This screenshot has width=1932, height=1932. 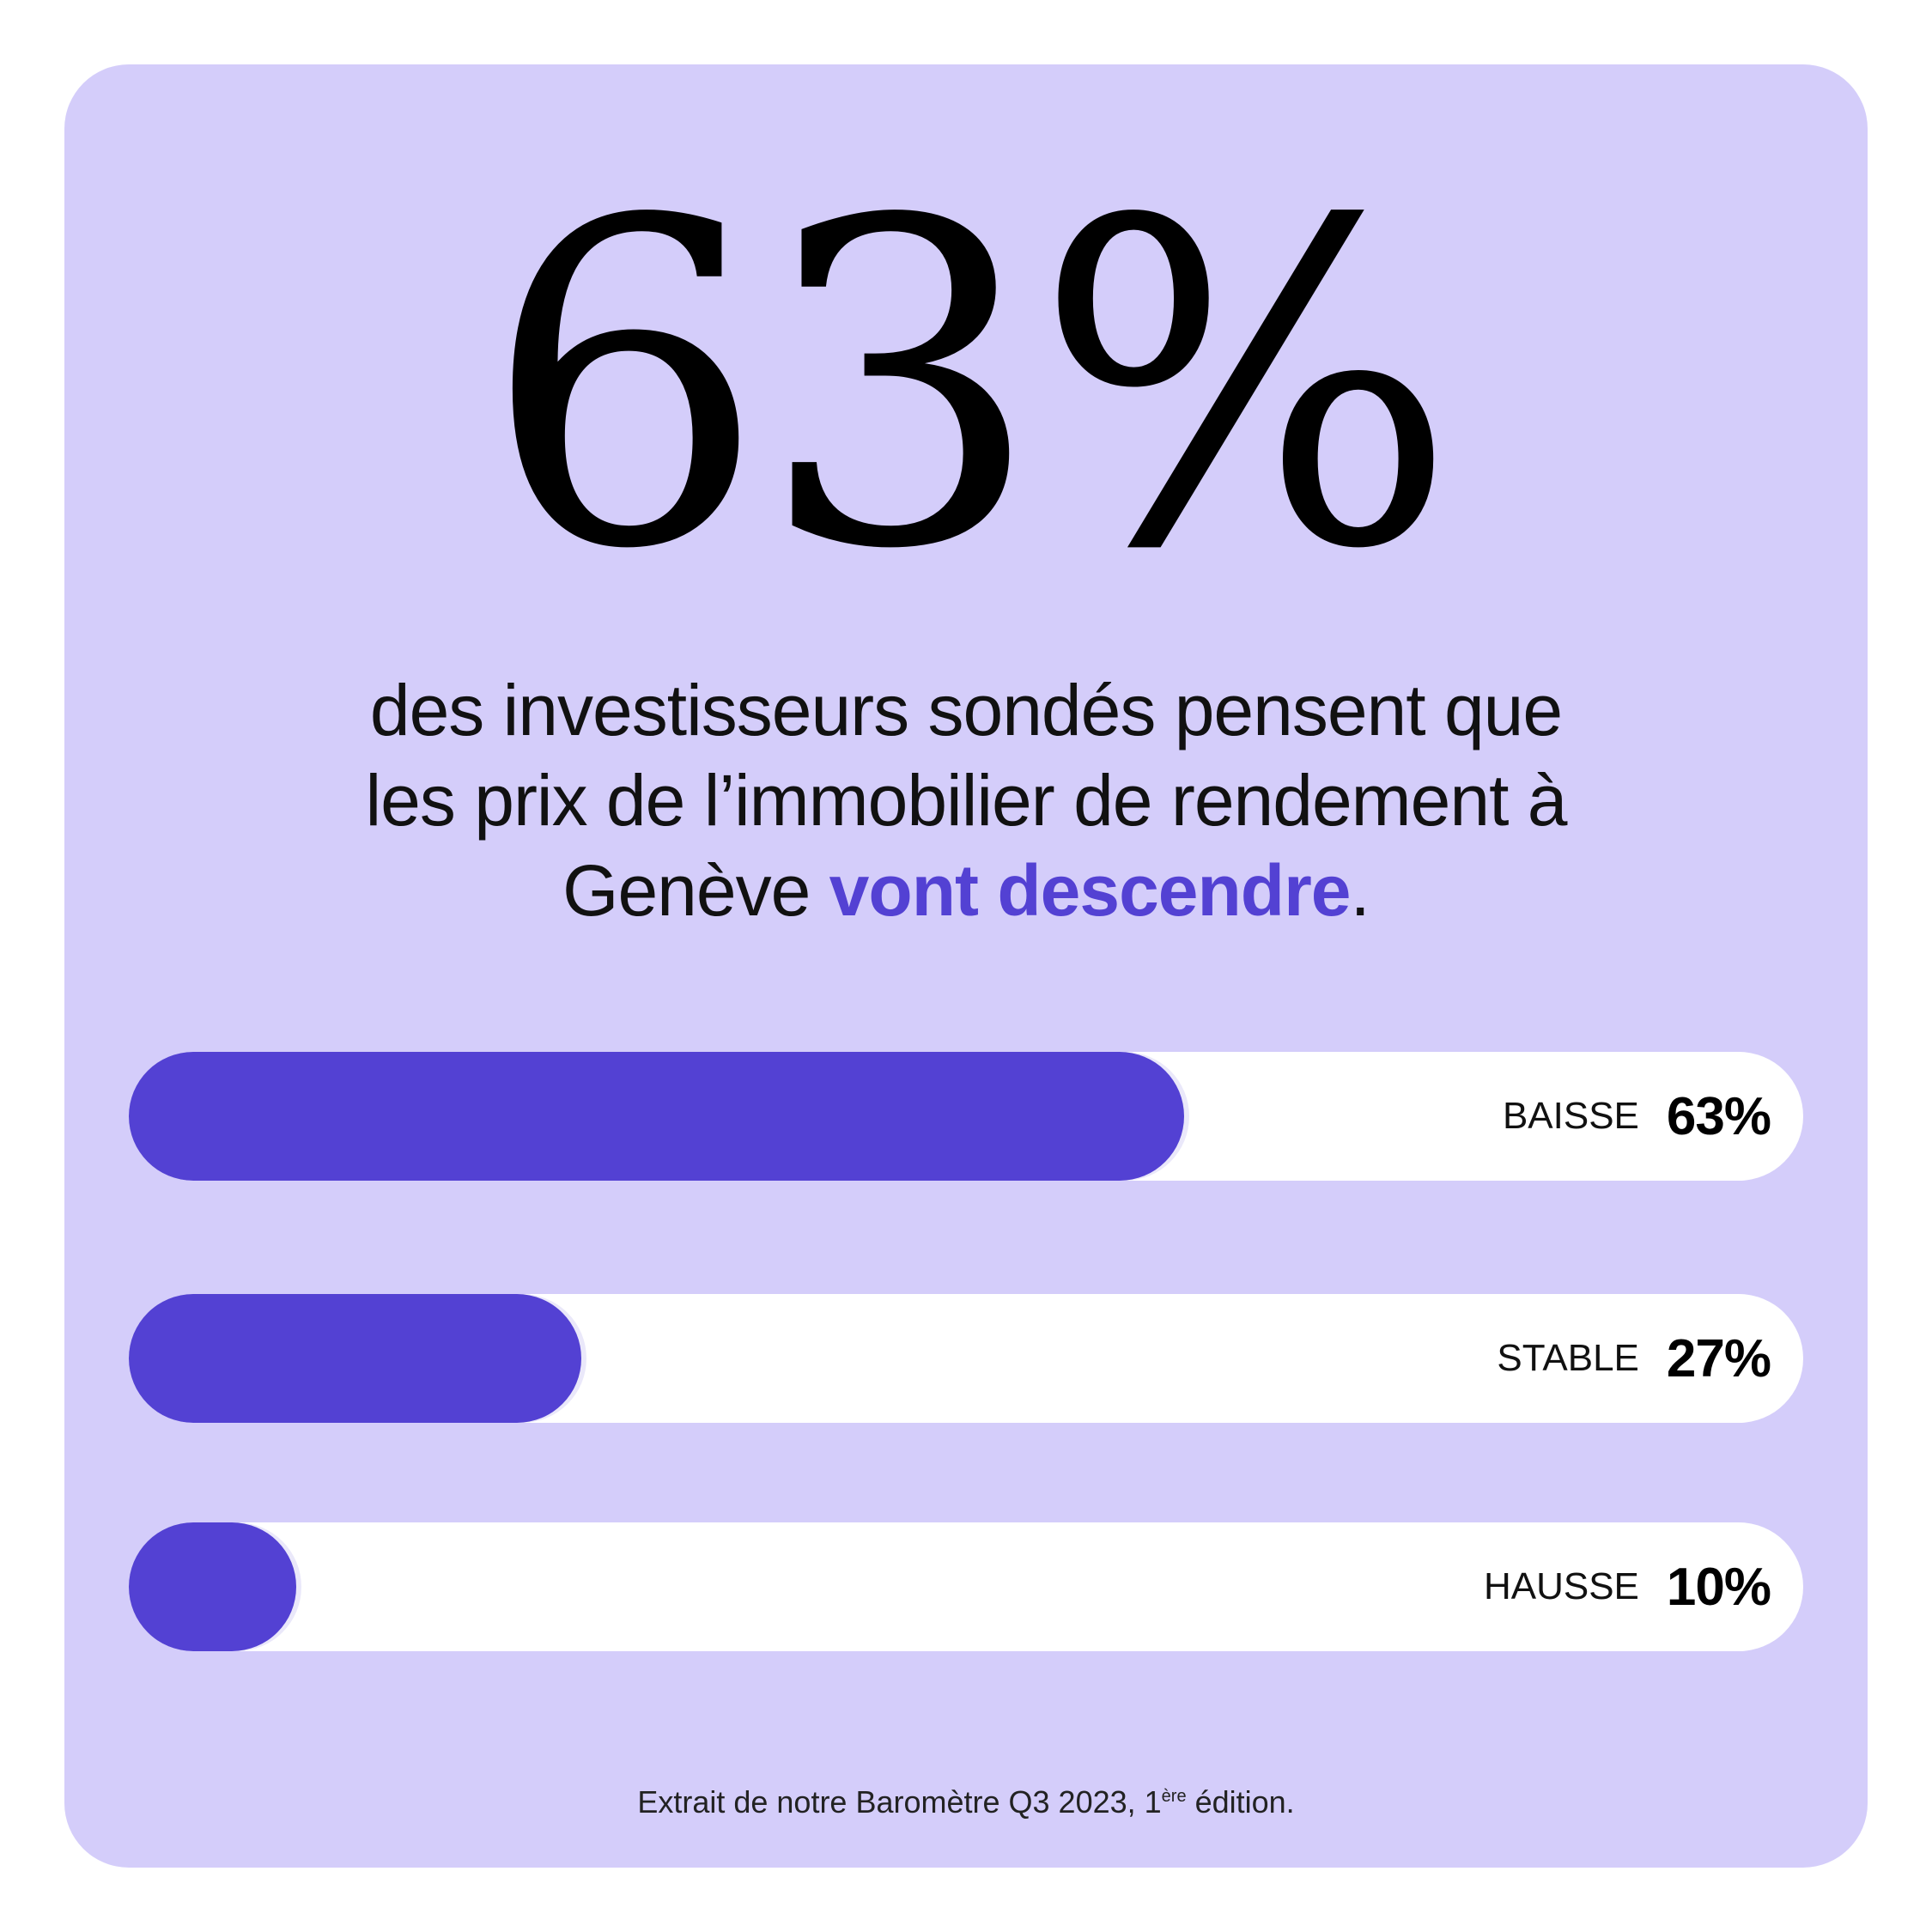 What do you see at coordinates (695, 890) in the screenshot?
I see `headline-line-3-prefix: Genève` at bounding box center [695, 890].